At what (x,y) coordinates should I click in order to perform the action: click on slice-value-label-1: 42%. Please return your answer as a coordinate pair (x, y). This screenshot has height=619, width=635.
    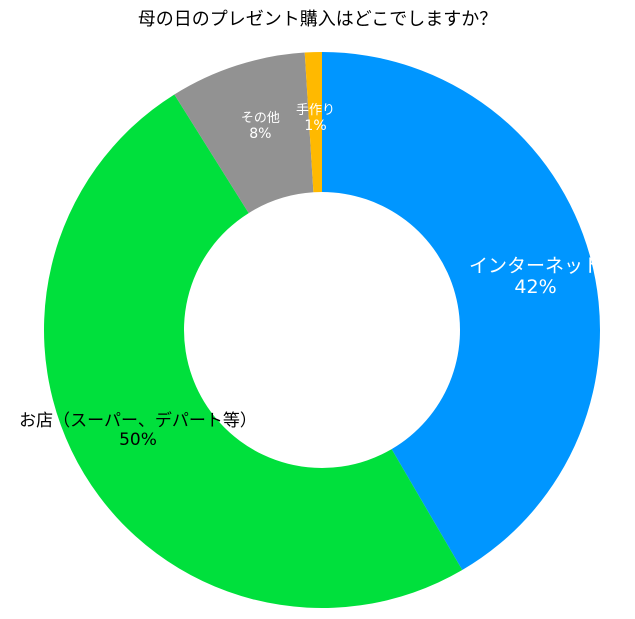
    Looking at the image, I should click on (535, 287).